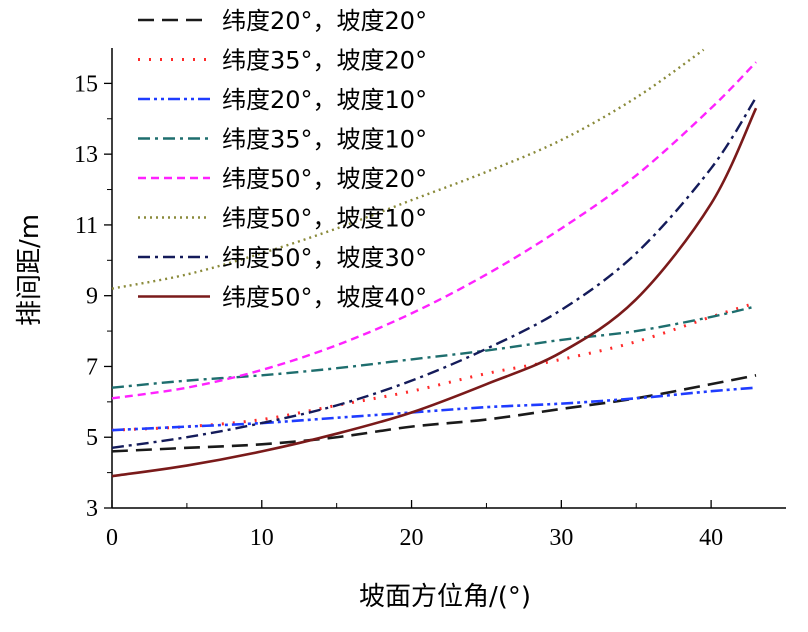 The width and height of the screenshot is (808, 632). Describe the element at coordinates (412, 538) in the screenshot. I see `x-tick-label: 20` at that location.